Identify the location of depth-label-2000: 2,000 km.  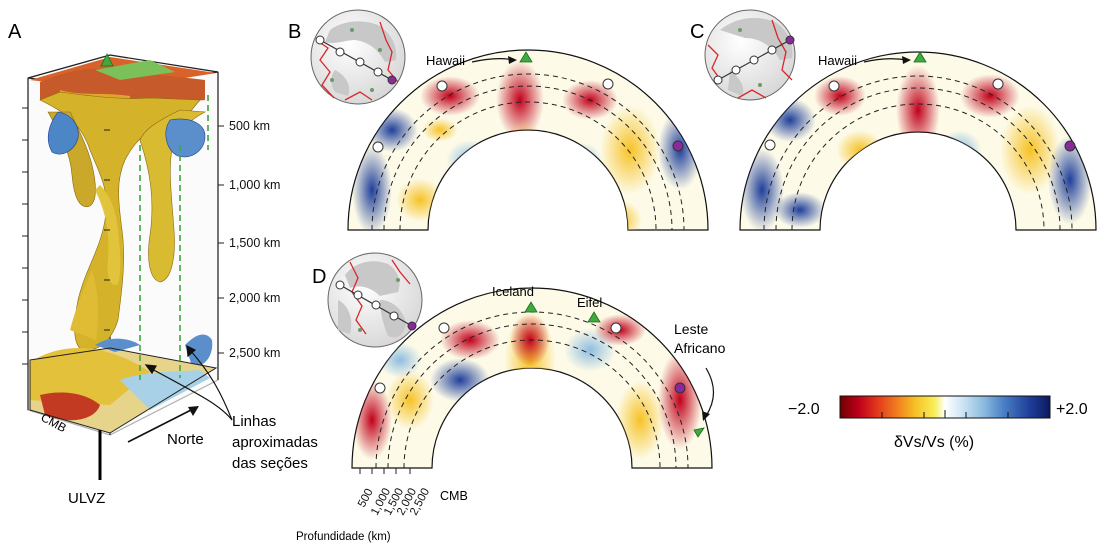
(254, 298).